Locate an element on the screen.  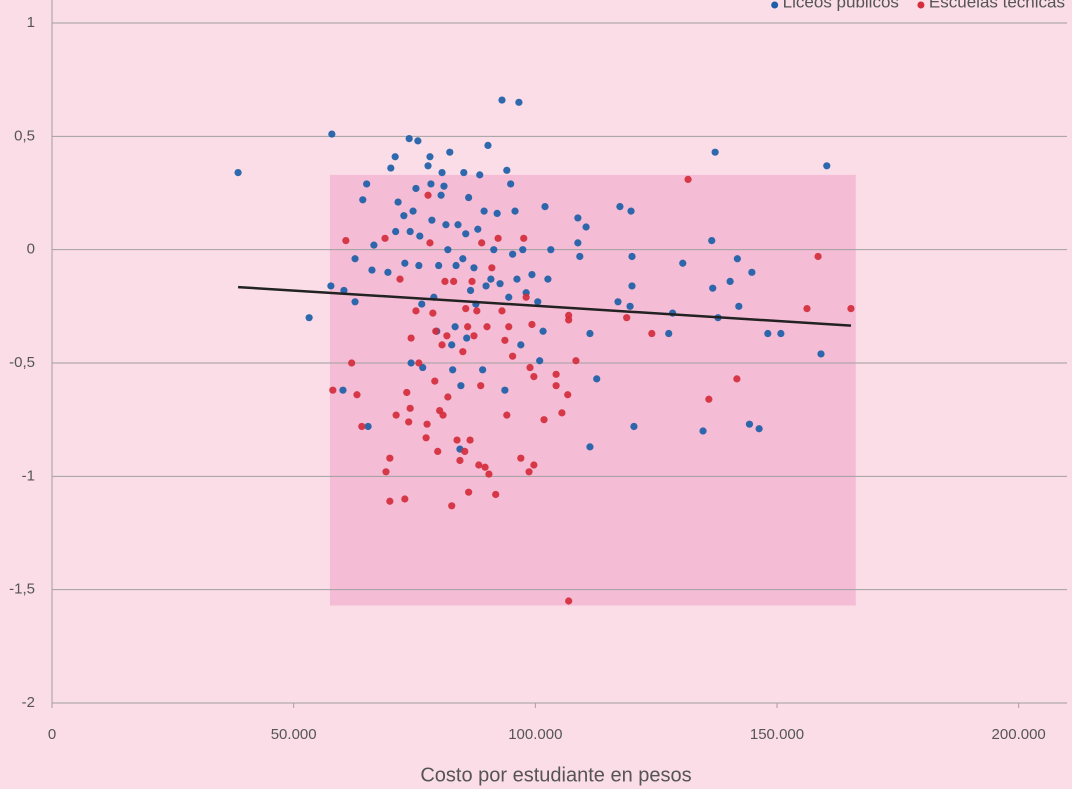
x-axis-label: Costo por estudiante en pesos is located at coordinates (555, 775).